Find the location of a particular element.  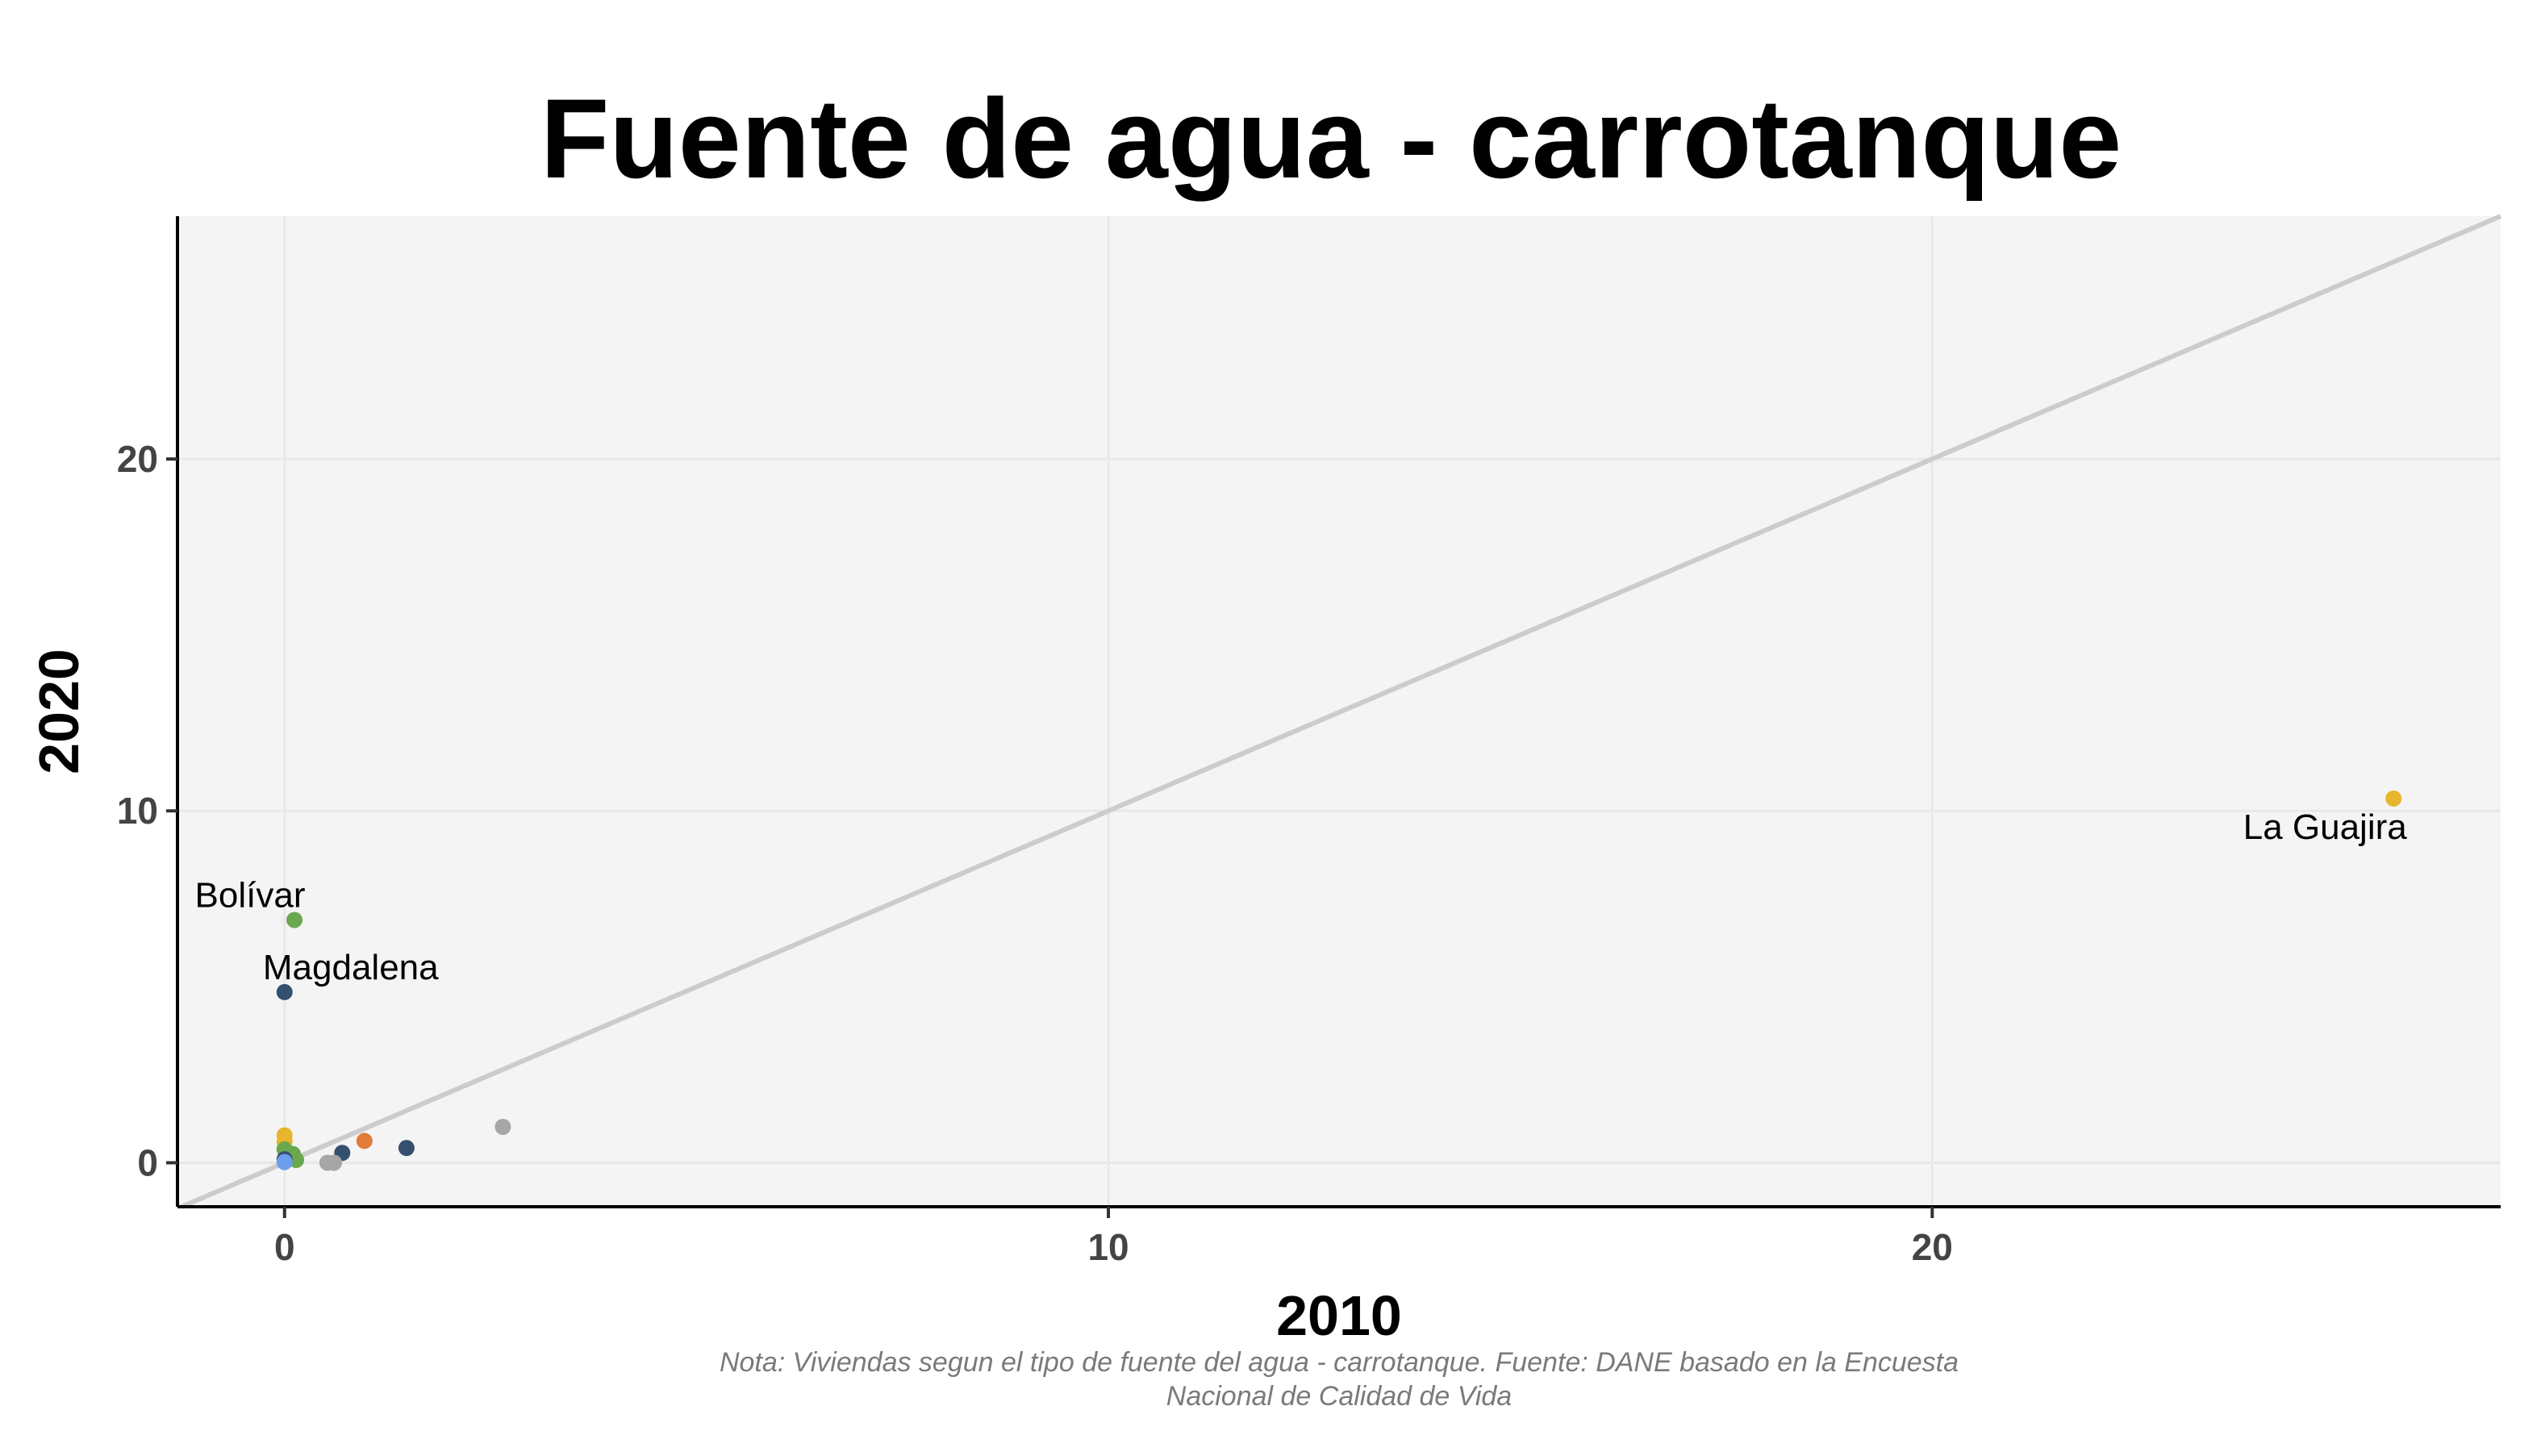

point-label-2: Magdalena is located at coordinates (351, 967).